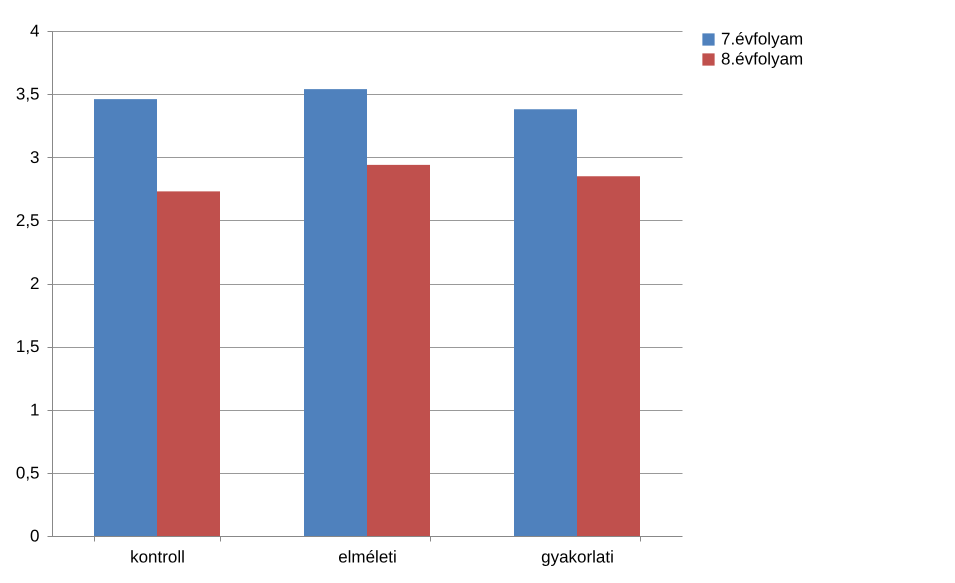  What do you see at coordinates (35, 157) in the screenshot?
I see `y-tick-label: 3` at bounding box center [35, 157].